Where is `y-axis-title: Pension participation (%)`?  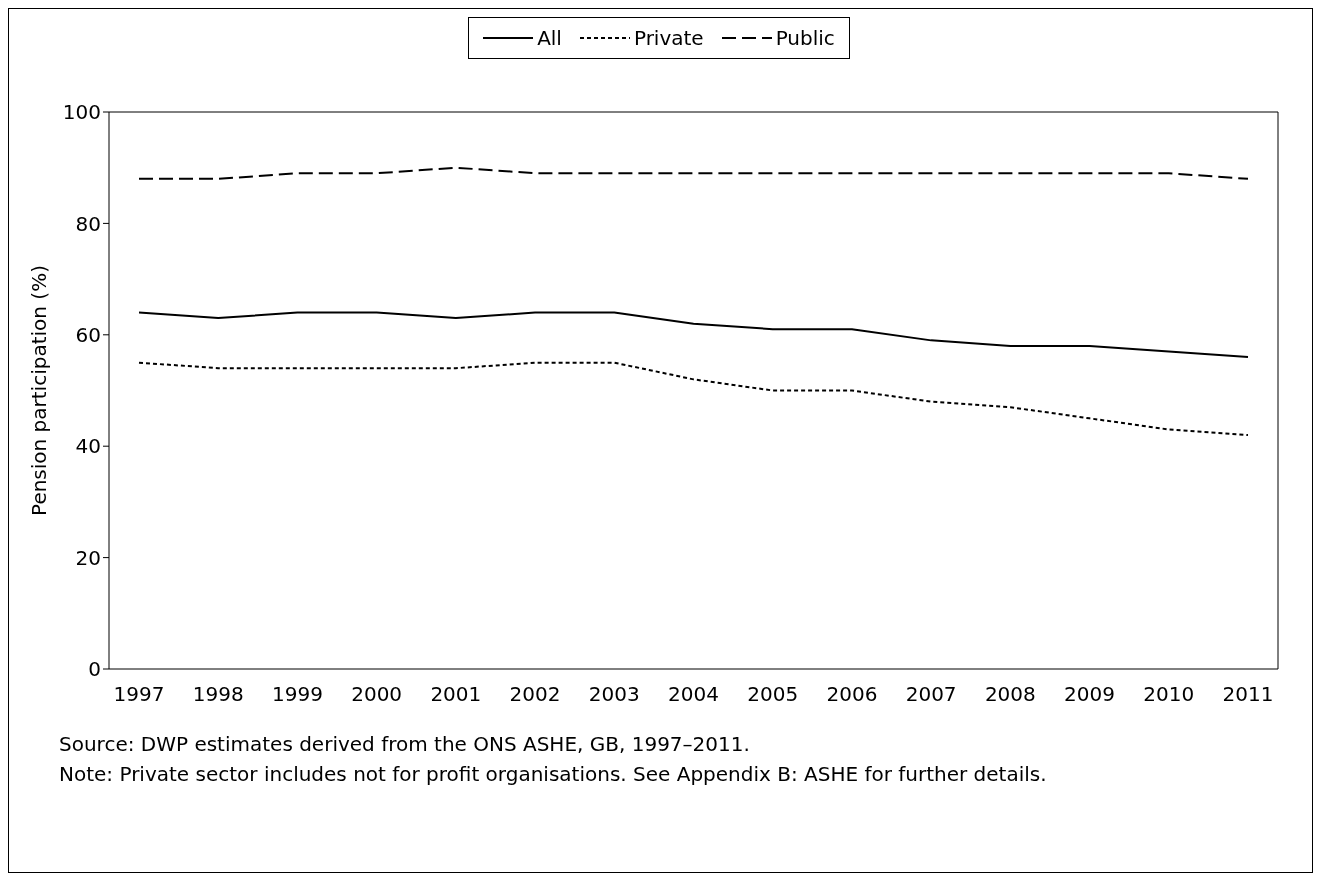
y-axis-title: Pension participation (%) is located at coordinates (39, 390).